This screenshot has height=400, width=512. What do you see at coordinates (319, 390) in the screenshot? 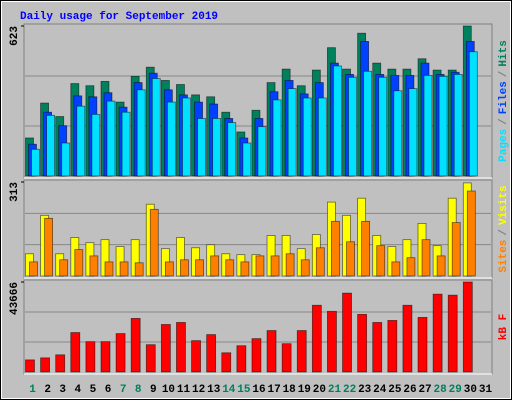
I see `x-tick-label: 20` at bounding box center [319, 390].